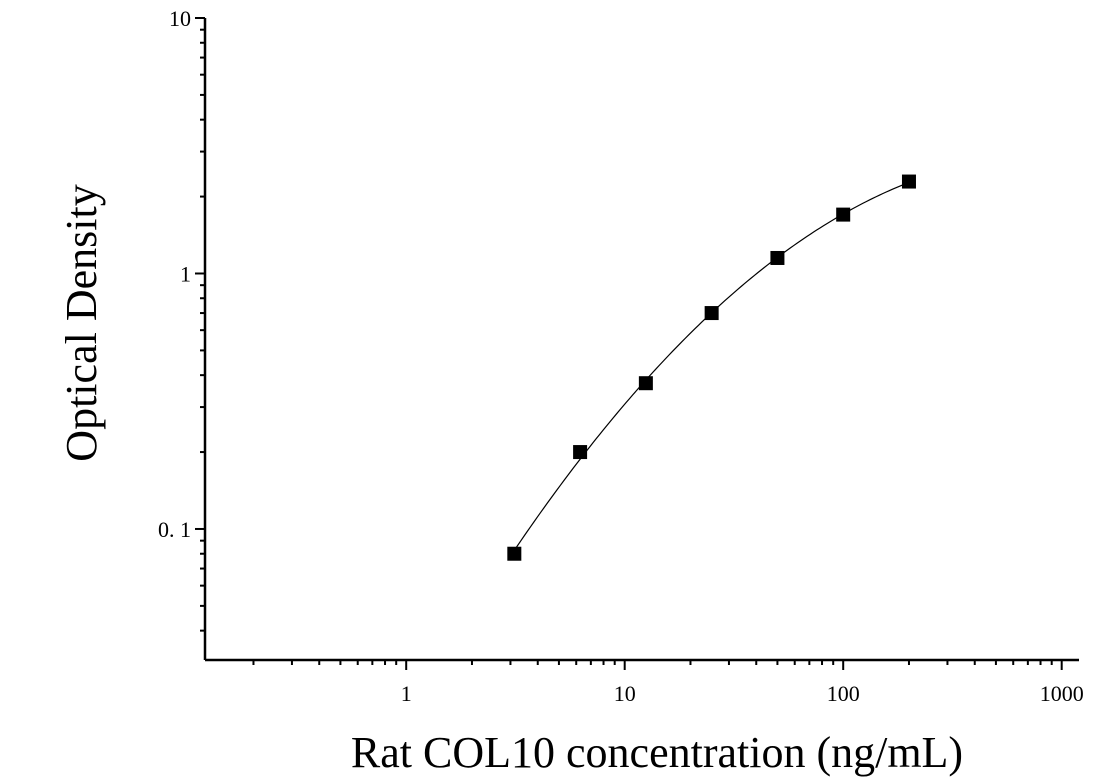  I want to click on y-axis-title: Optical Density, so click(81, 322).